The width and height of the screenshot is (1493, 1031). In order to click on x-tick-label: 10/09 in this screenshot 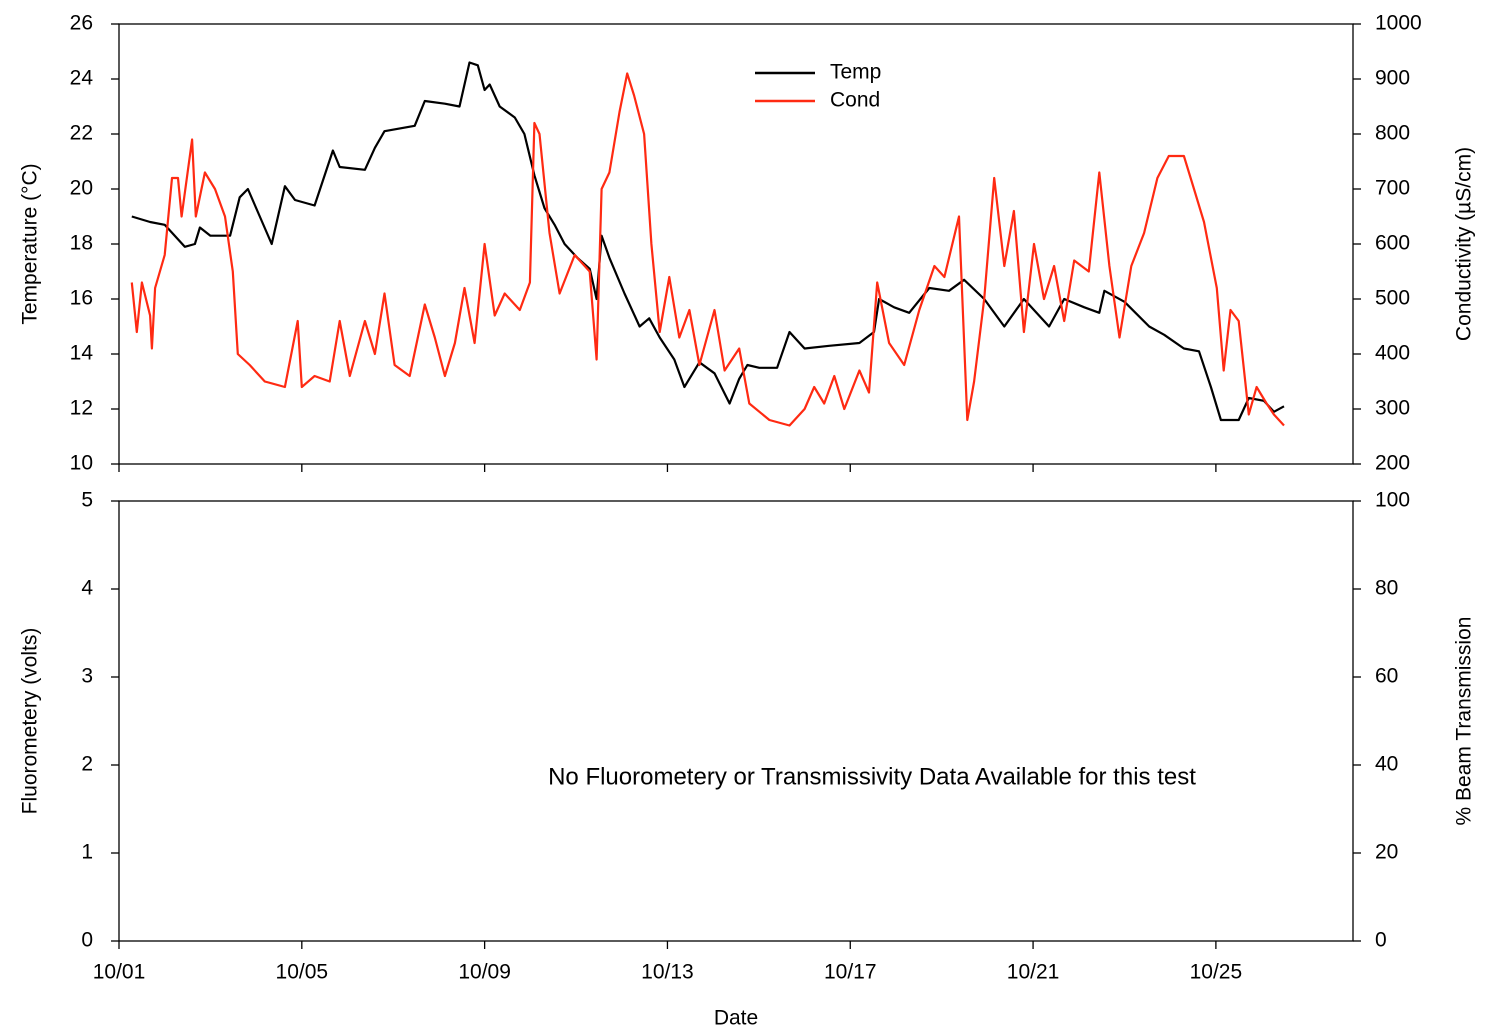, I will do `click(484, 972)`.